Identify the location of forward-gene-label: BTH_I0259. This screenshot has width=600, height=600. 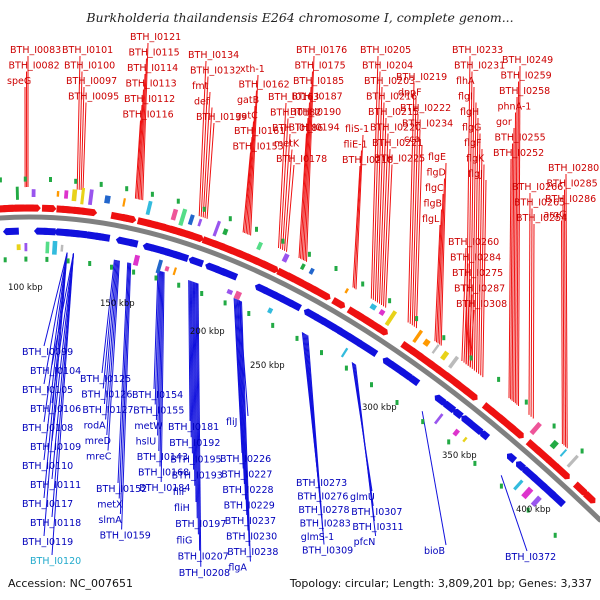
(526, 76).